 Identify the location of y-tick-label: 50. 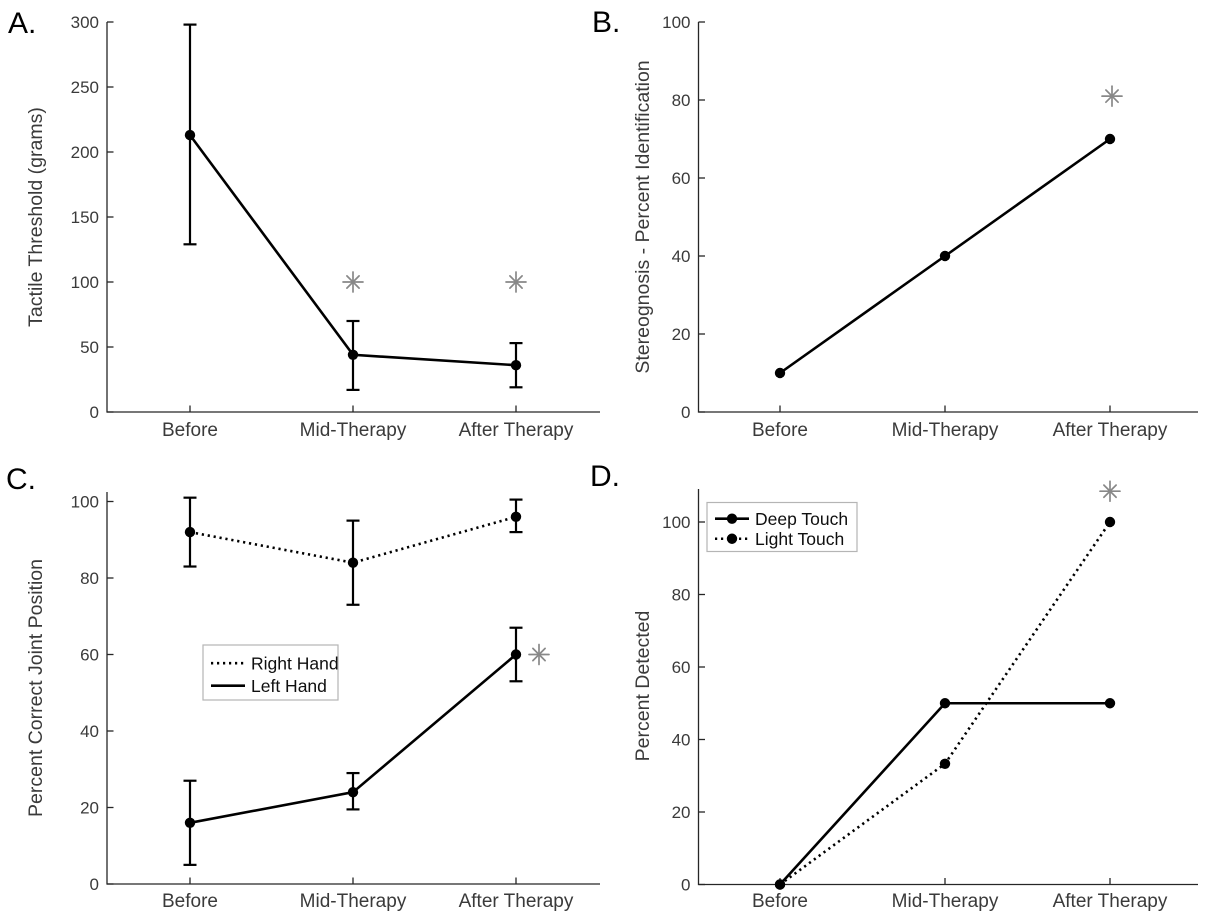
(89, 347).